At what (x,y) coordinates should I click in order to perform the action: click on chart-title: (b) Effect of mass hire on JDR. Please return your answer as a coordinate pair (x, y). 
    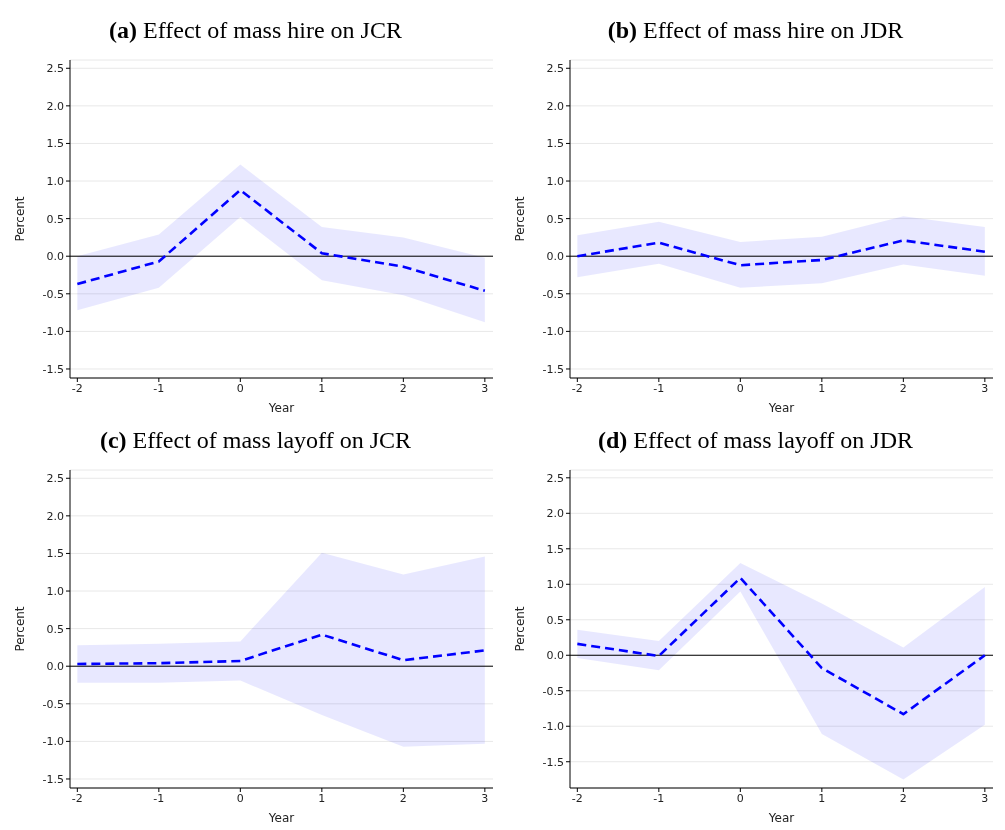
    Looking at the image, I should click on (755, 30).